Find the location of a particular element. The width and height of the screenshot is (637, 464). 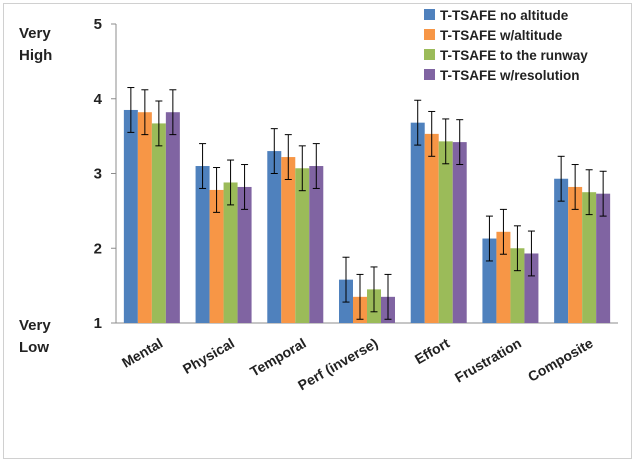

y-high-label: Very is located at coordinates (35, 33).